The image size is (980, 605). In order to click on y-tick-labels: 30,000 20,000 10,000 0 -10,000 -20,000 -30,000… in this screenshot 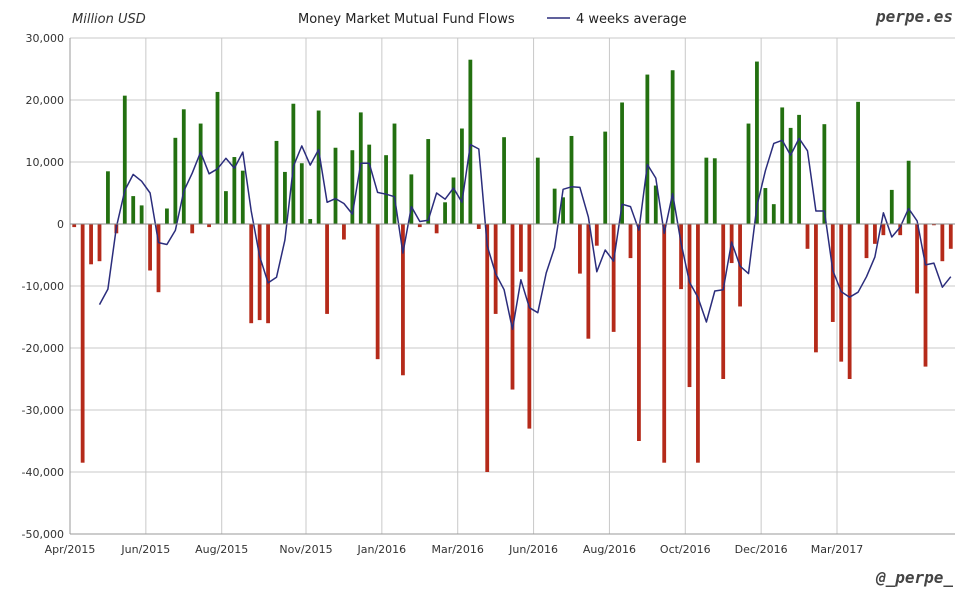, I will do `click(43, 286)`.